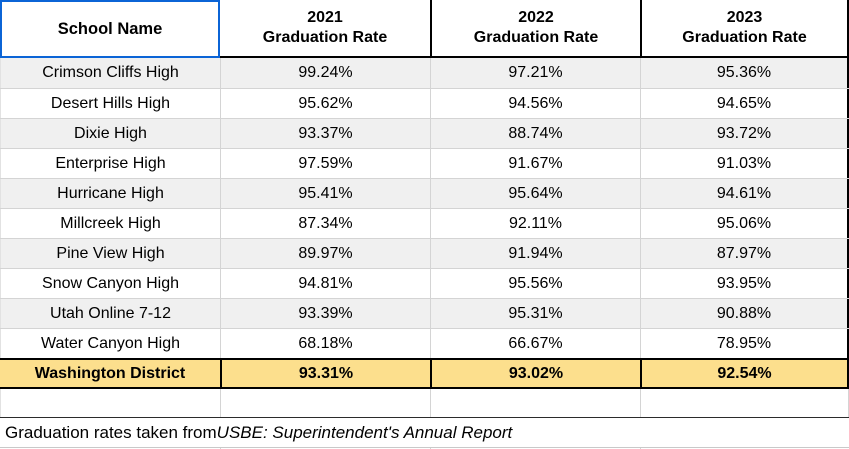 The width and height of the screenshot is (849, 449). What do you see at coordinates (535, 133) in the screenshot?
I see `rate-2022-cell: 88.74%` at bounding box center [535, 133].